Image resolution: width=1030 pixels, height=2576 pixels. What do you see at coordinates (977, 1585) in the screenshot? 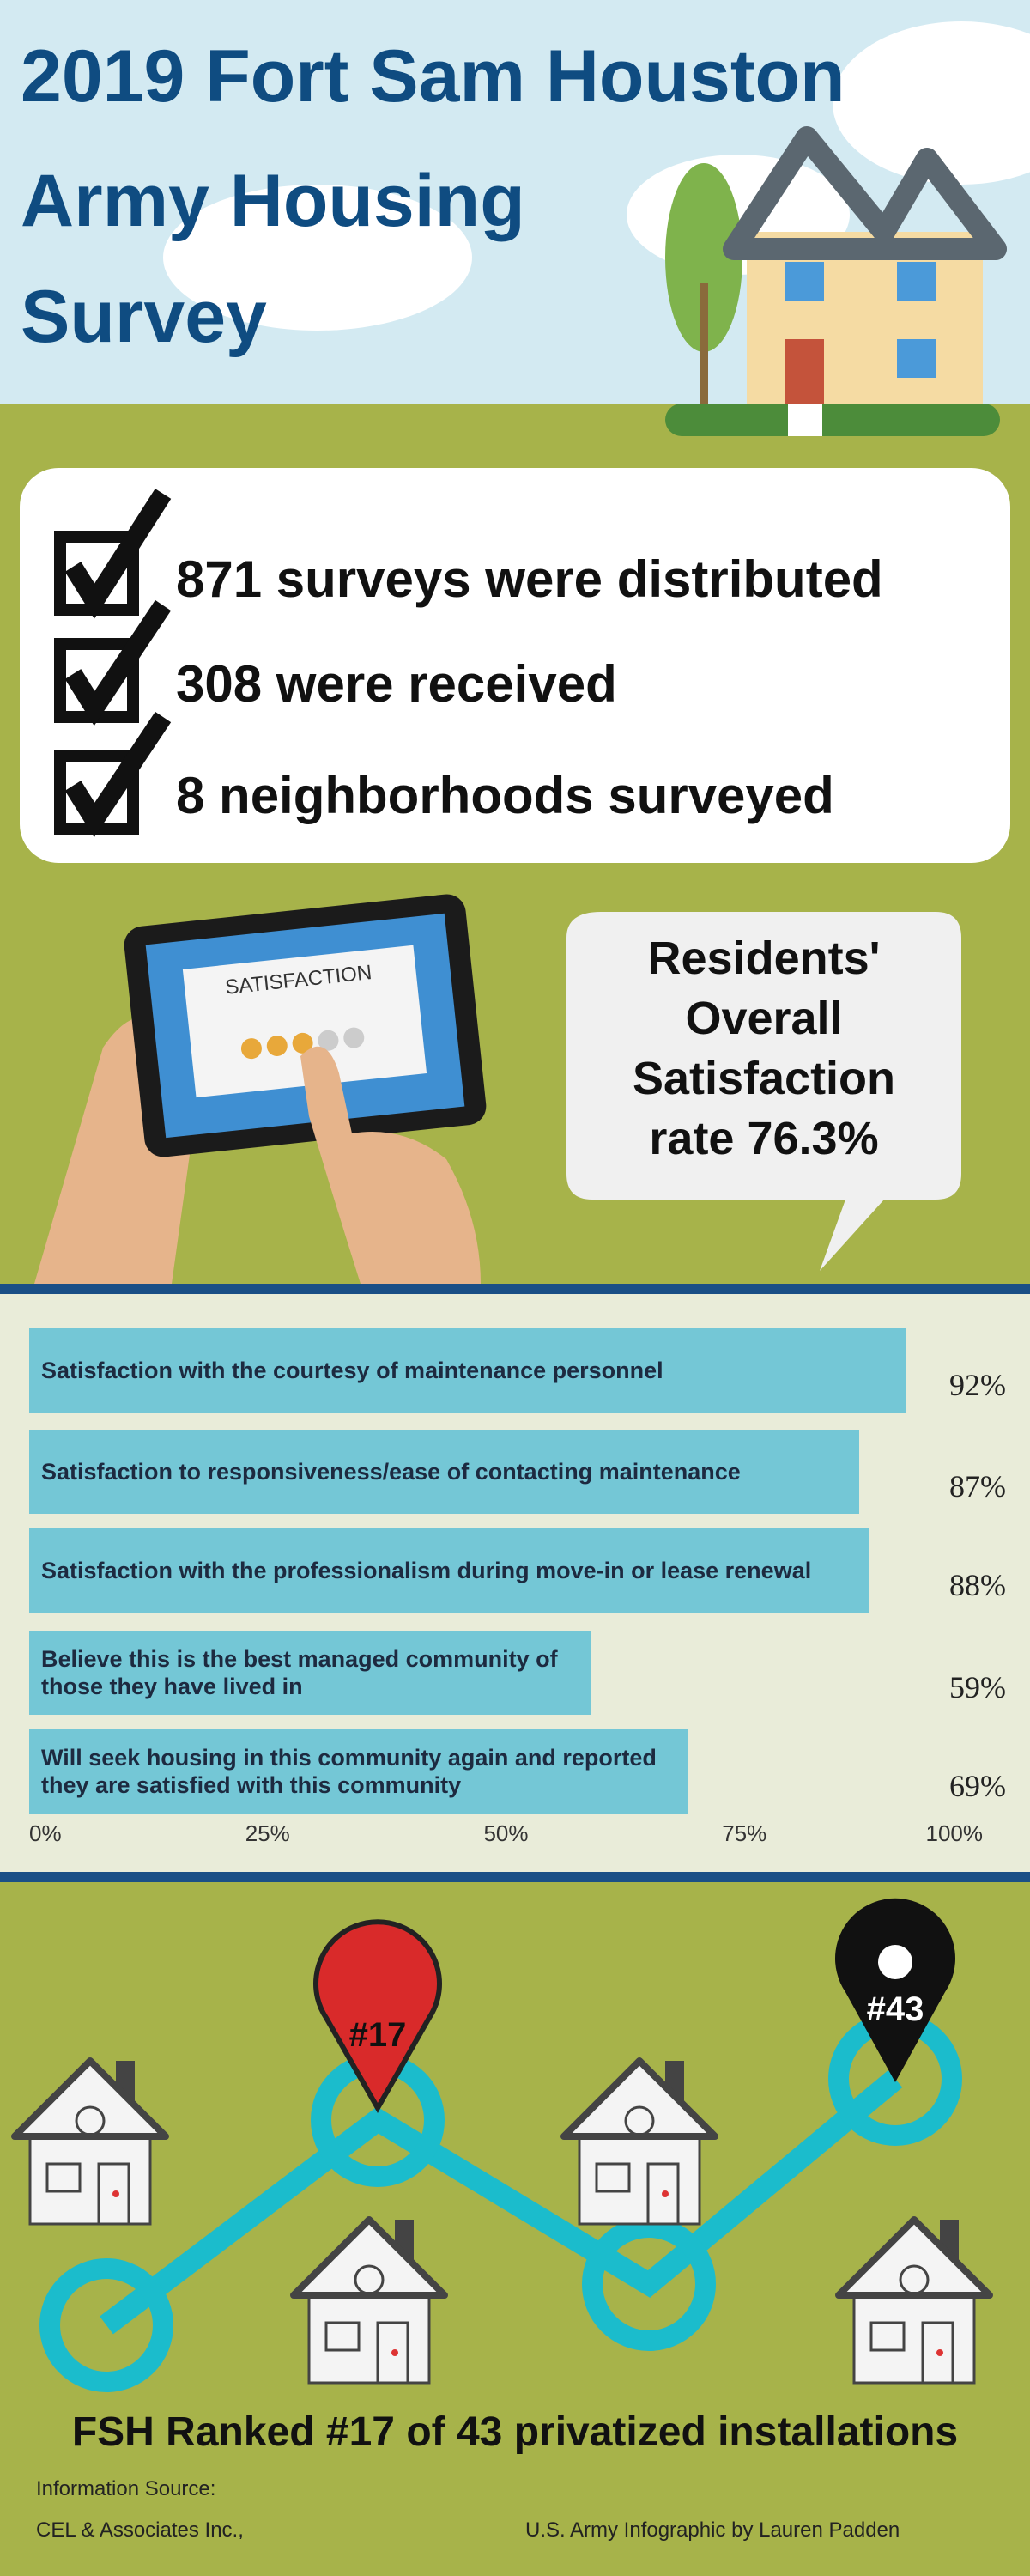
I see `value-label: 88%` at bounding box center [977, 1585].